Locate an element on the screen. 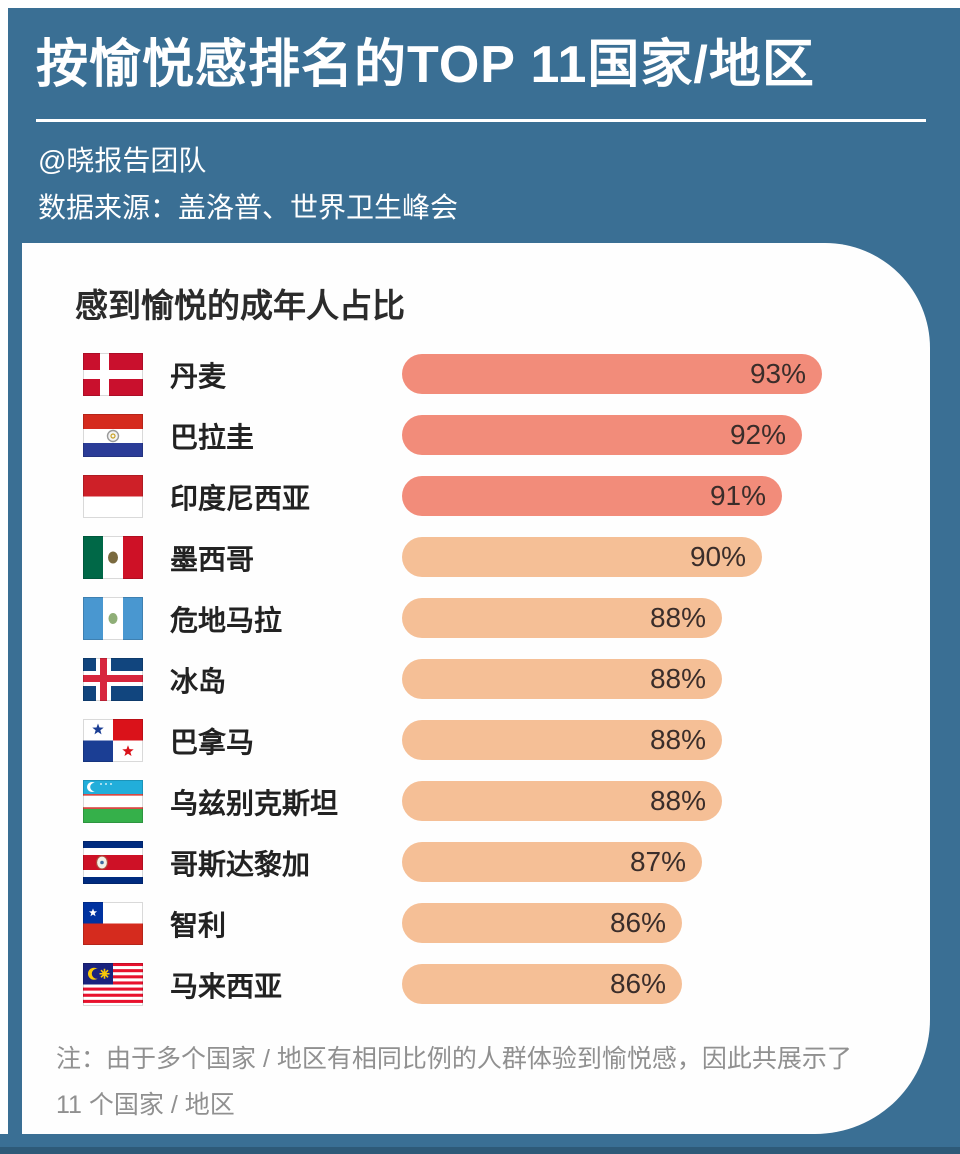 Image resolution: width=960 pixels, height=1154 pixels. chart-row: 墨西哥 90% is located at coordinates (476, 557).